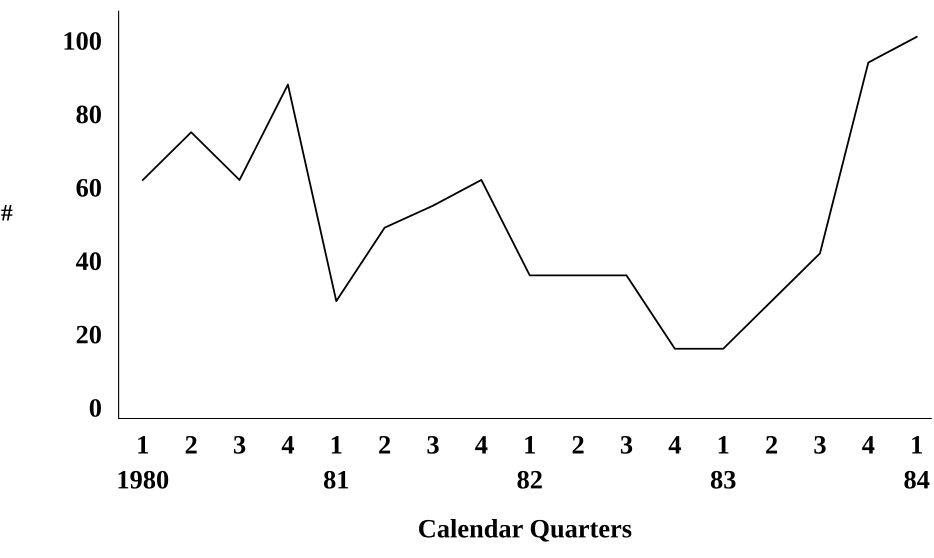 This screenshot has width=934, height=558. Describe the element at coordinates (88, 187) in the screenshot. I see `y-tick-label: 60` at that location.